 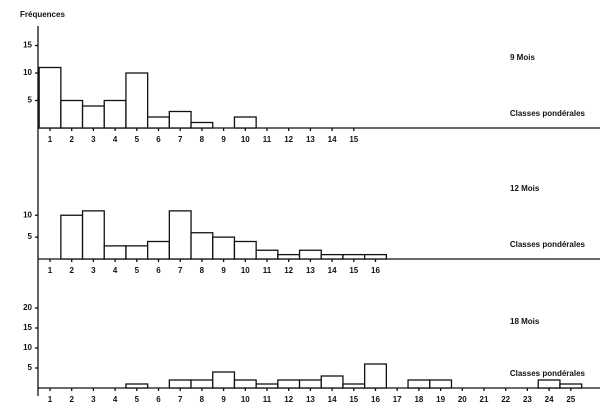 What do you see at coordinates (484, 399) in the screenshot?
I see `x-tick-label: 21` at bounding box center [484, 399].